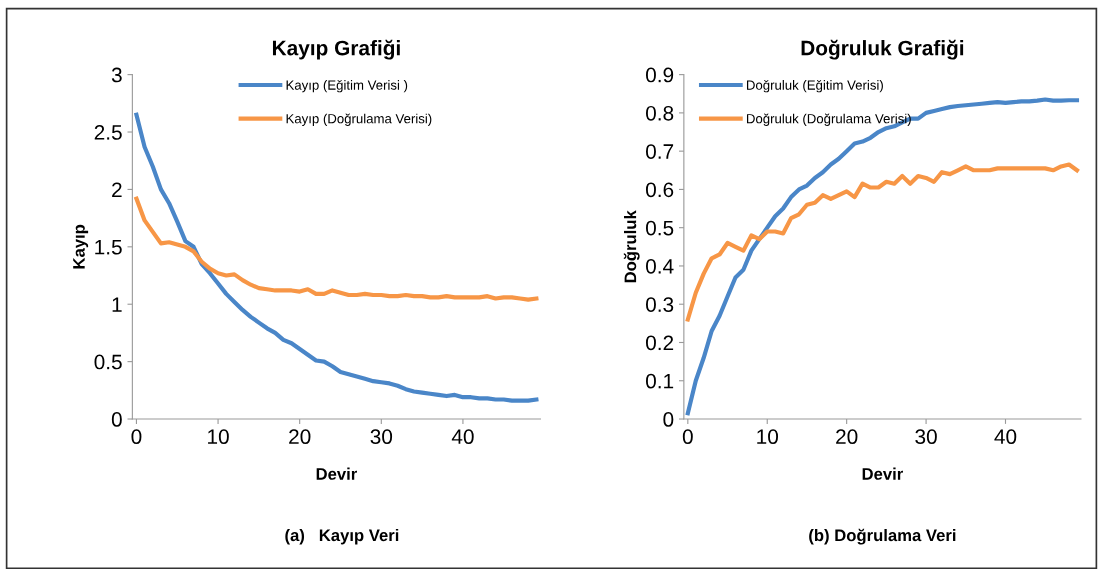 This screenshot has height=574, width=1103. Describe the element at coordinates (659, 343) in the screenshot. I see `y-tick-label: 0.2` at that location.